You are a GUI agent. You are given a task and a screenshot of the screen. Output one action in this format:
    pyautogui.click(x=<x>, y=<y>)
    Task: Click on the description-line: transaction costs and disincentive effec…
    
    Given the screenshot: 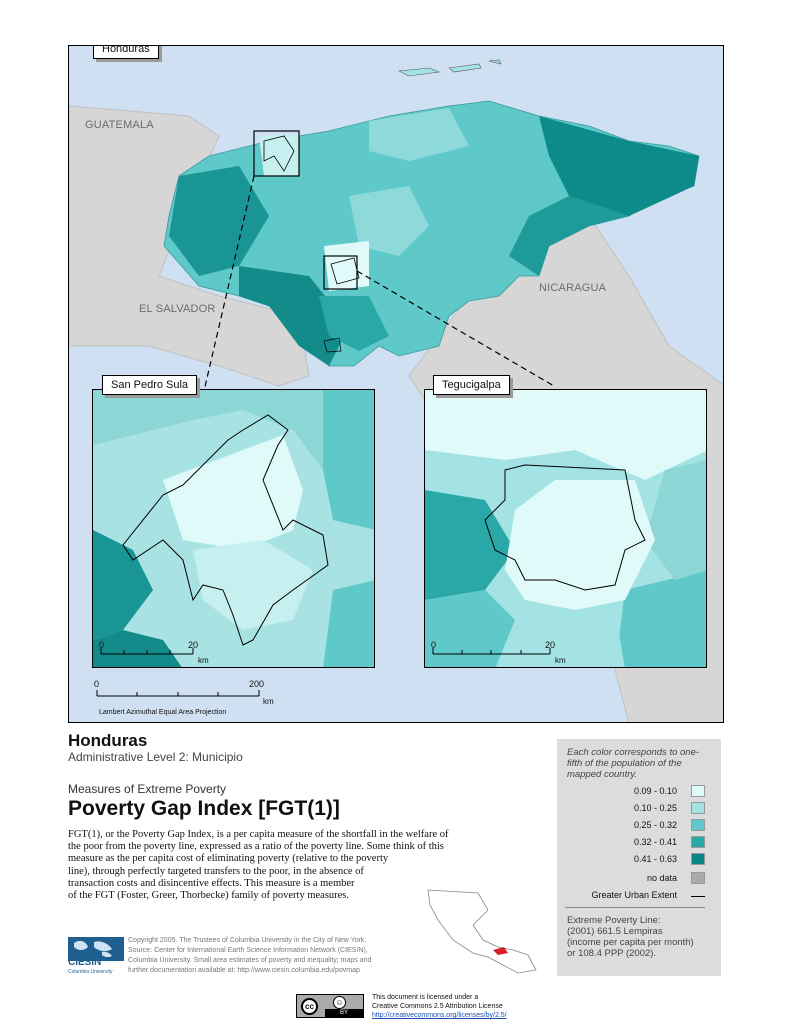 What is the action you would take?
    pyautogui.click(x=211, y=883)
    